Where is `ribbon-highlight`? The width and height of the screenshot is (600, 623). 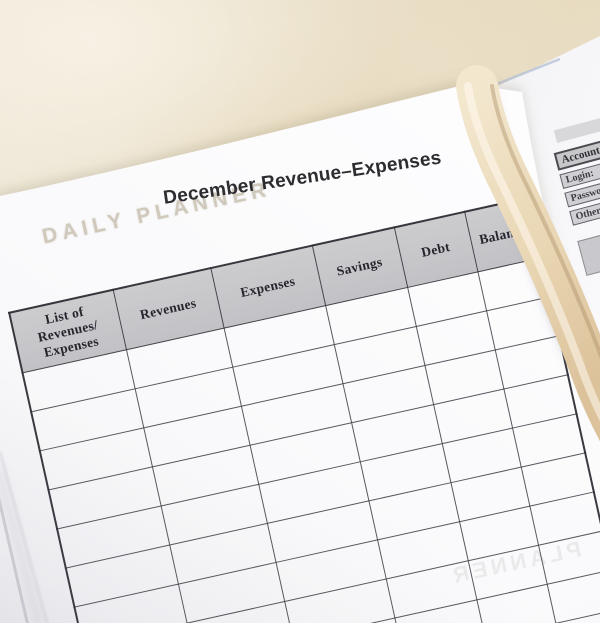
ribbon-highlight is located at coordinates (532, 252).